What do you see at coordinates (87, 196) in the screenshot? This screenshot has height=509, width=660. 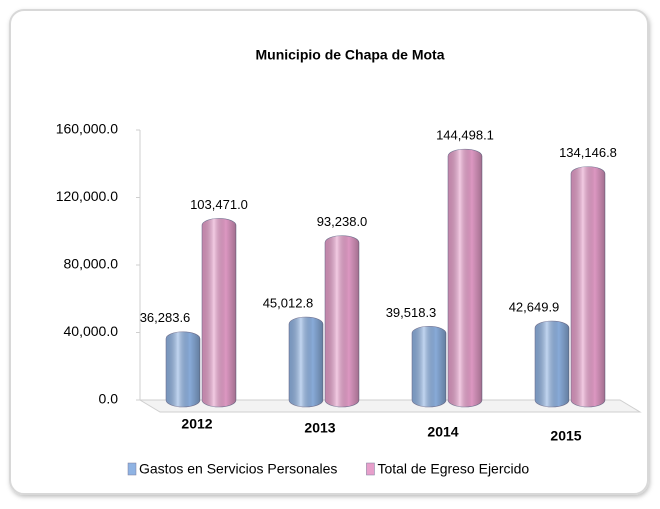 I see `y-tick-label: 120,000.0` at bounding box center [87, 196].